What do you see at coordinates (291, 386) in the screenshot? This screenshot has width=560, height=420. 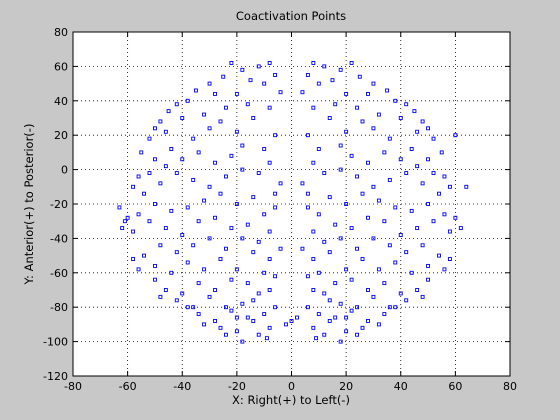 I see `x-tick-label: 0` at bounding box center [291, 386].